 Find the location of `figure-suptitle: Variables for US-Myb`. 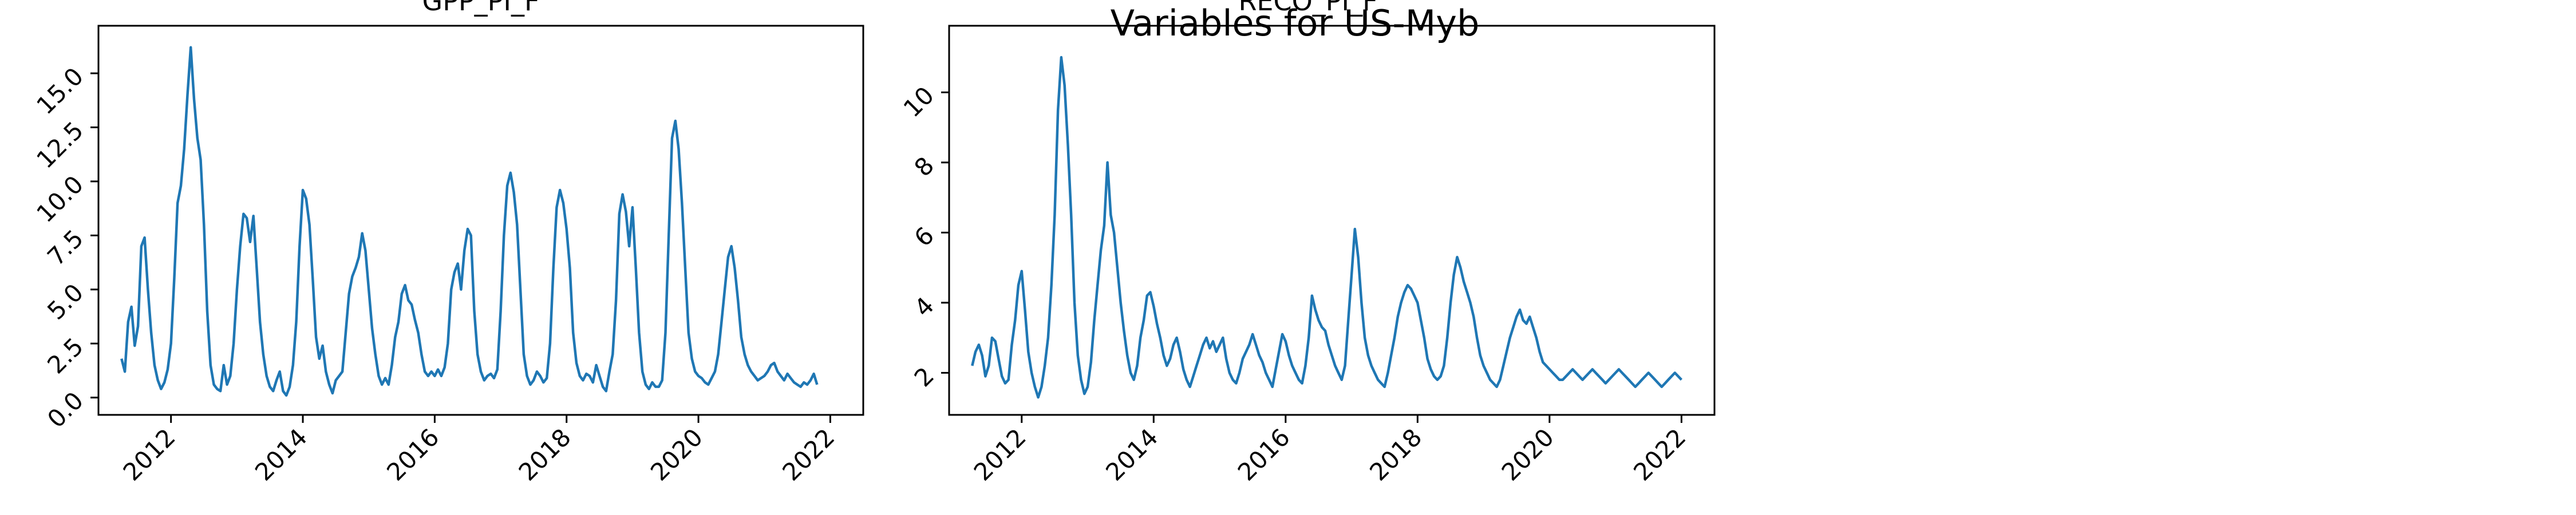

figure-suptitle: Variables for US-Myb is located at coordinates (1295, 23).